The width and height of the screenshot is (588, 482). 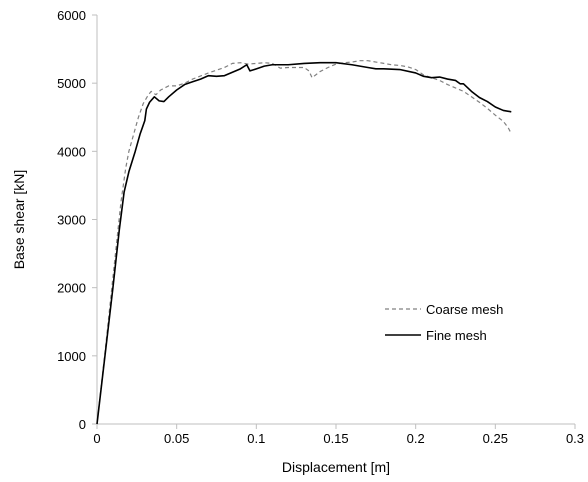 I want to click on y-tick-label: 6000, so click(x=71, y=15).